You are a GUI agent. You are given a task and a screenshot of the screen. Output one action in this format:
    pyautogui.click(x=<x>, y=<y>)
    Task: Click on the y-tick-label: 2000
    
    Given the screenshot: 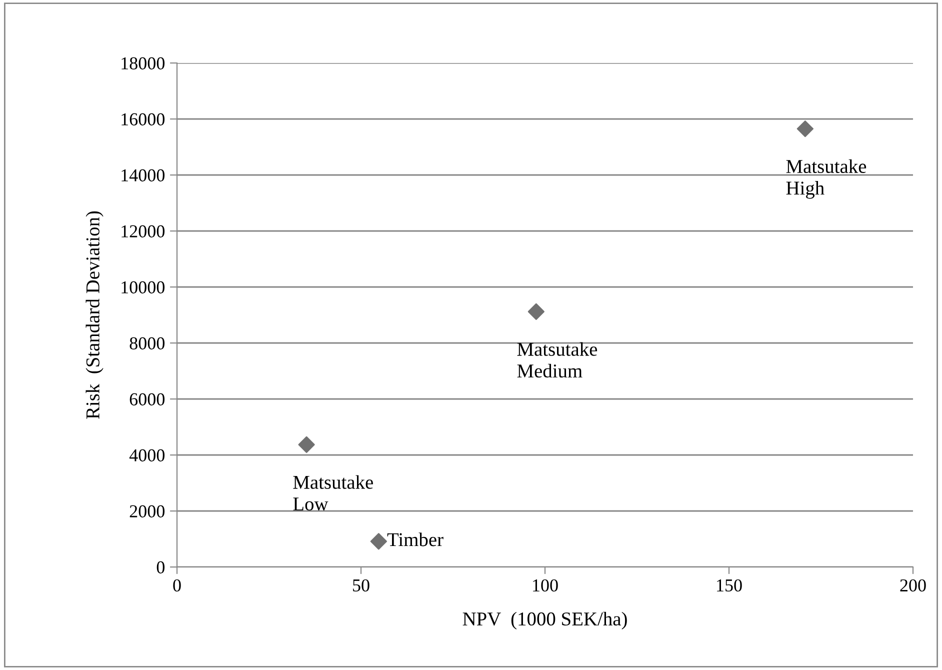 What is the action you would take?
    pyautogui.click(x=147, y=511)
    